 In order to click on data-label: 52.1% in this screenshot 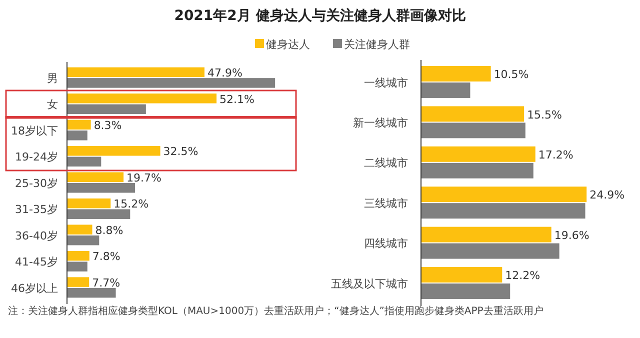, I will do `click(237, 99)`.